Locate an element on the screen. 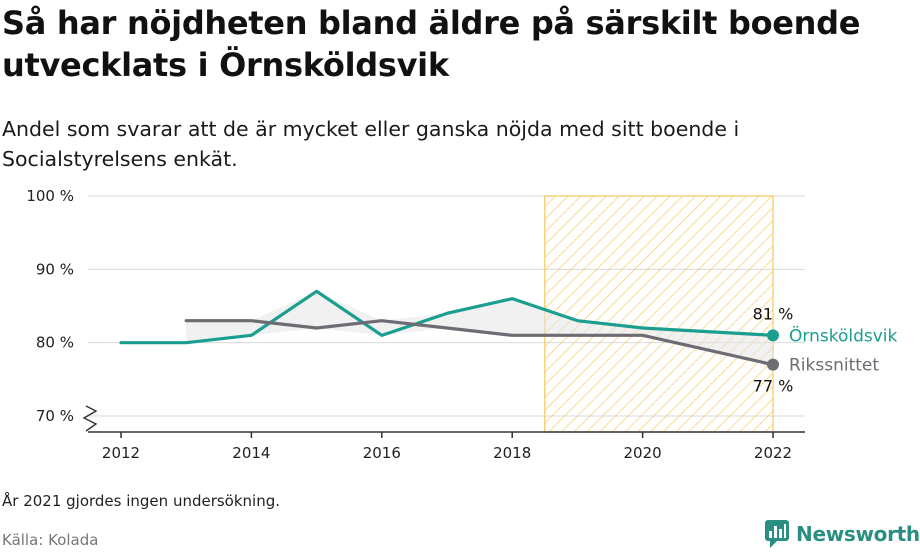 This screenshot has height=552, width=920. axis-break-icon is located at coordinates (90, 418).